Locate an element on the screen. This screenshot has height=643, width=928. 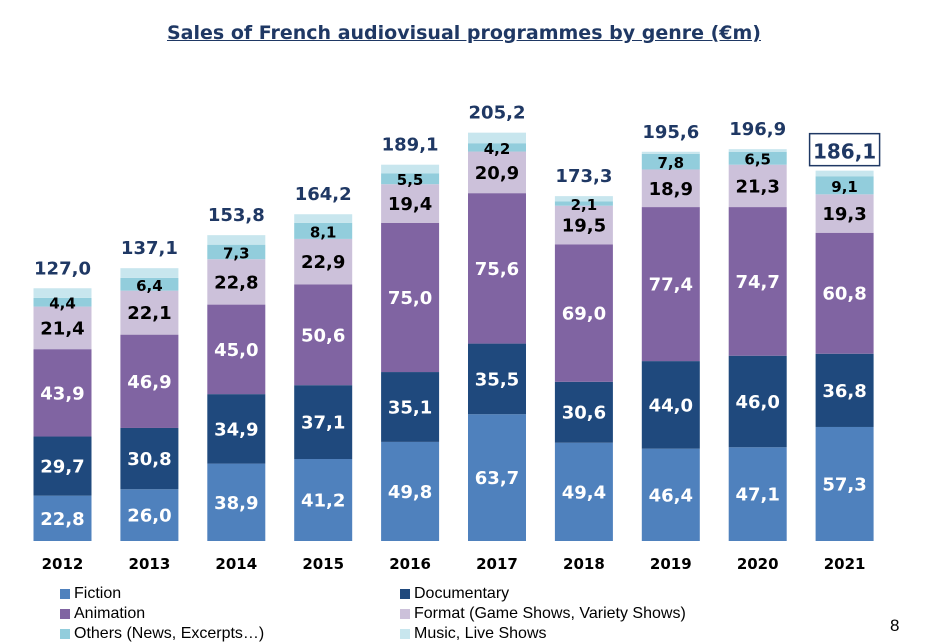
data-label: 63,7 is located at coordinates (497, 478).